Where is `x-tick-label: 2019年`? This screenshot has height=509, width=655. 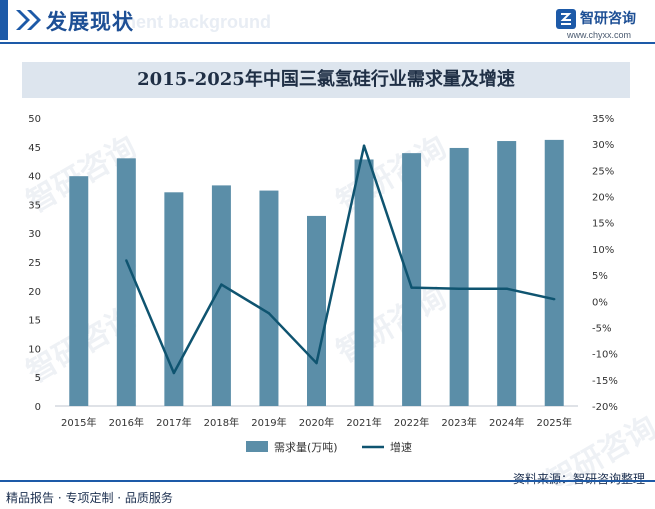 x-tick-label: 2019年 is located at coordinates (268, 422).